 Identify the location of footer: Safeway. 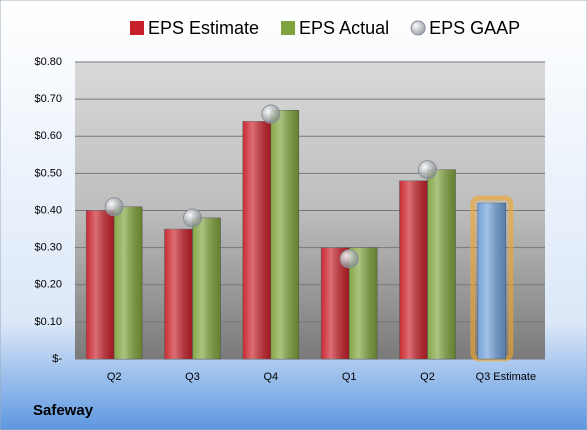
(63, 410).